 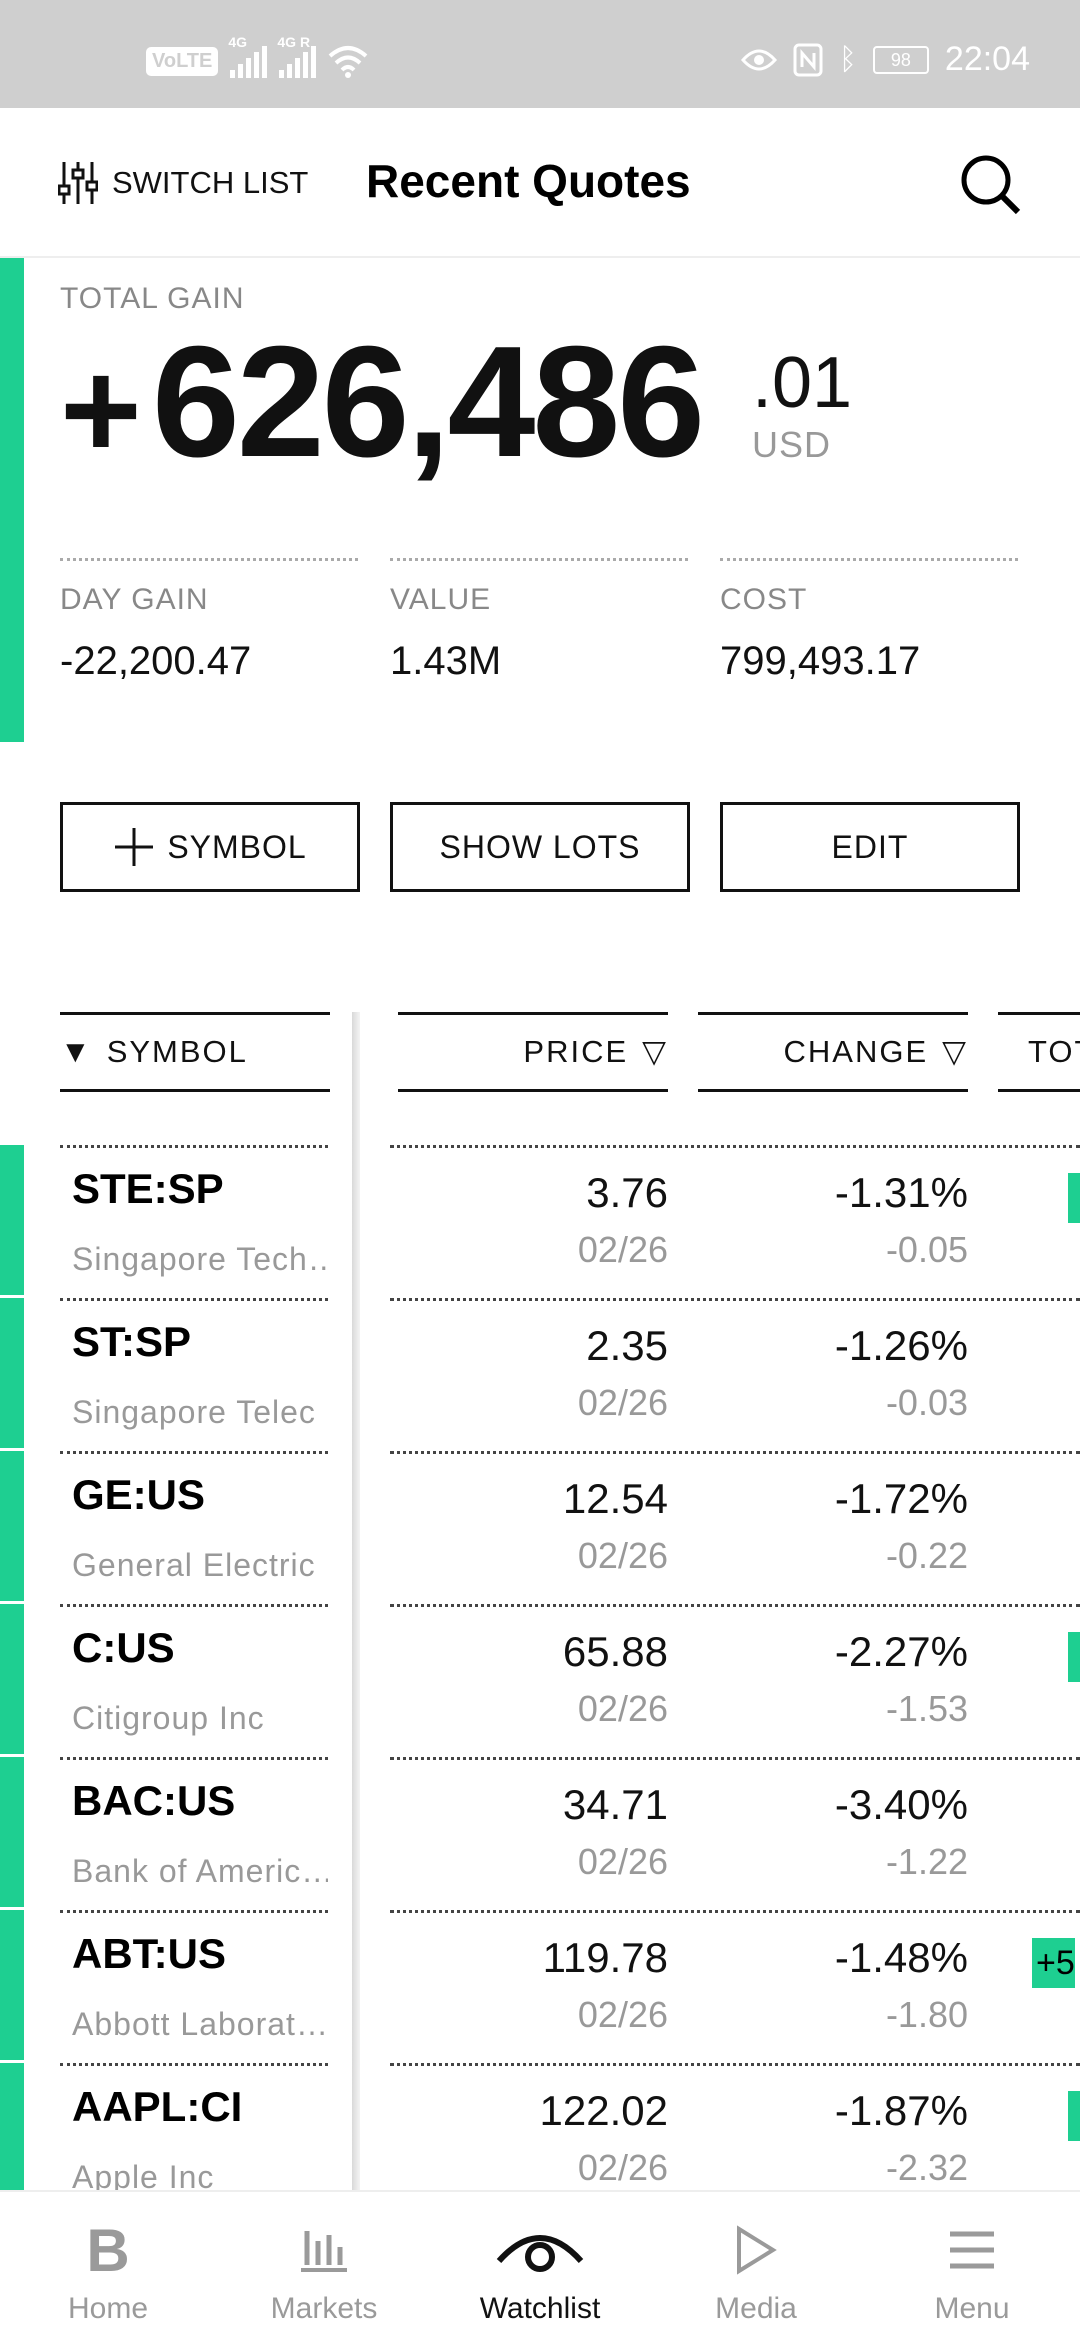 I want to click on add-symbol-button: SYMBOL, so click(x=210, y=847).